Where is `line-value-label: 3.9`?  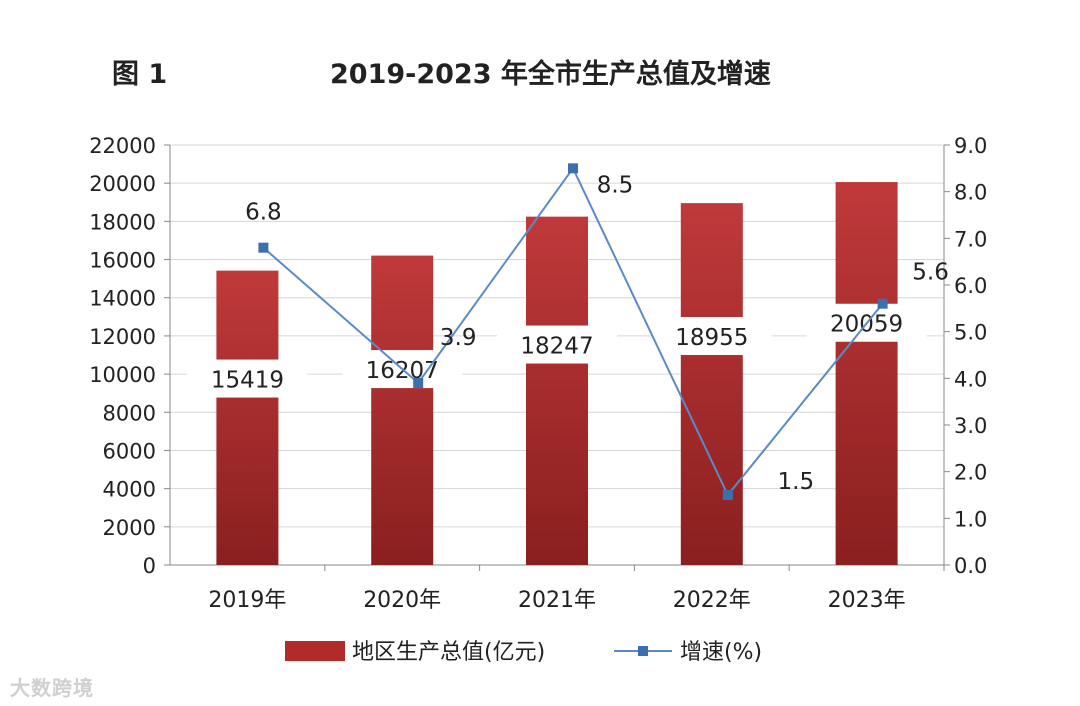 line-value-label: 3.9 is located at coordinates (458, 338).